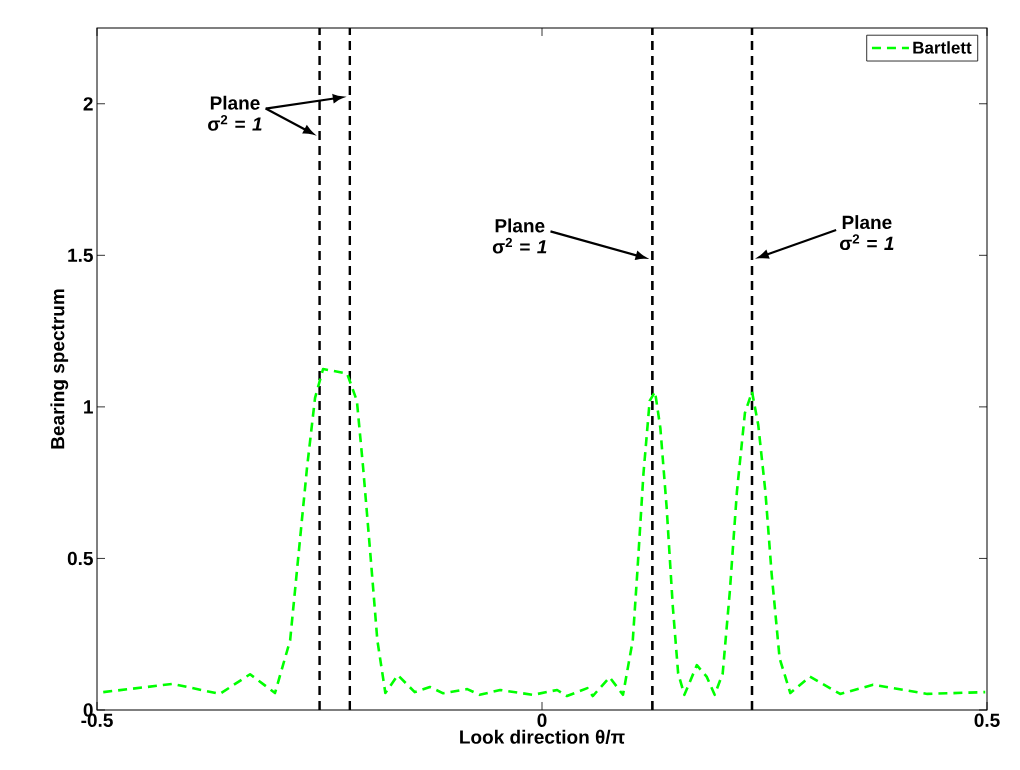 Image resolution: width=1020 pixels, height=770 pixels. What do you see at coordinates (942, 47) in the screenshot?
I see `legend-label: Bartlett` at bounding box center [942, 47].